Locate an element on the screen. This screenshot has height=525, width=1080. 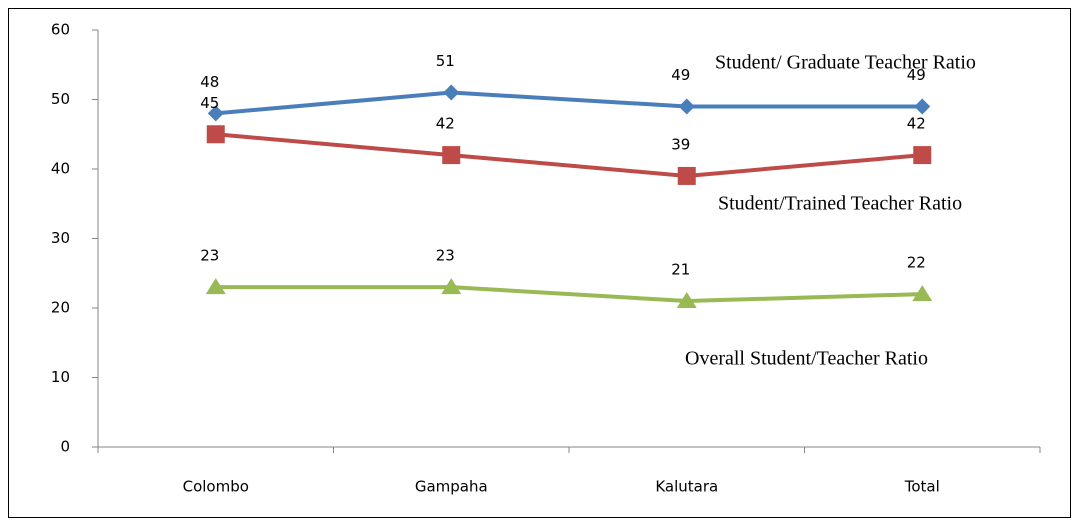
y-tick-label: 20 is located at coordinates (60, 308).